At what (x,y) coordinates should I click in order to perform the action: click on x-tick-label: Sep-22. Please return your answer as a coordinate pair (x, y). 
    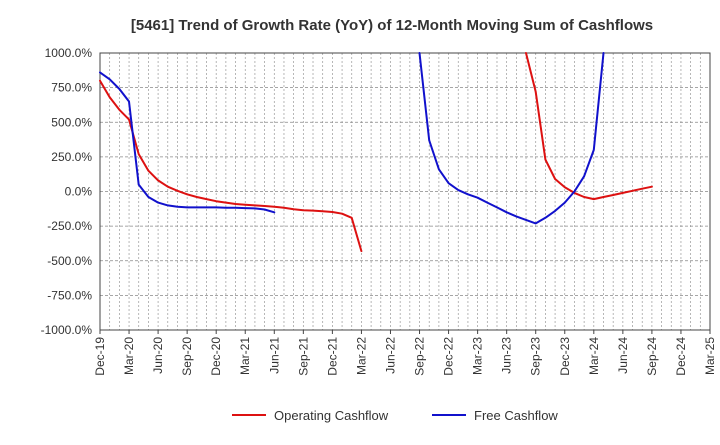
    Looking at the image, I should click on (420, 356).